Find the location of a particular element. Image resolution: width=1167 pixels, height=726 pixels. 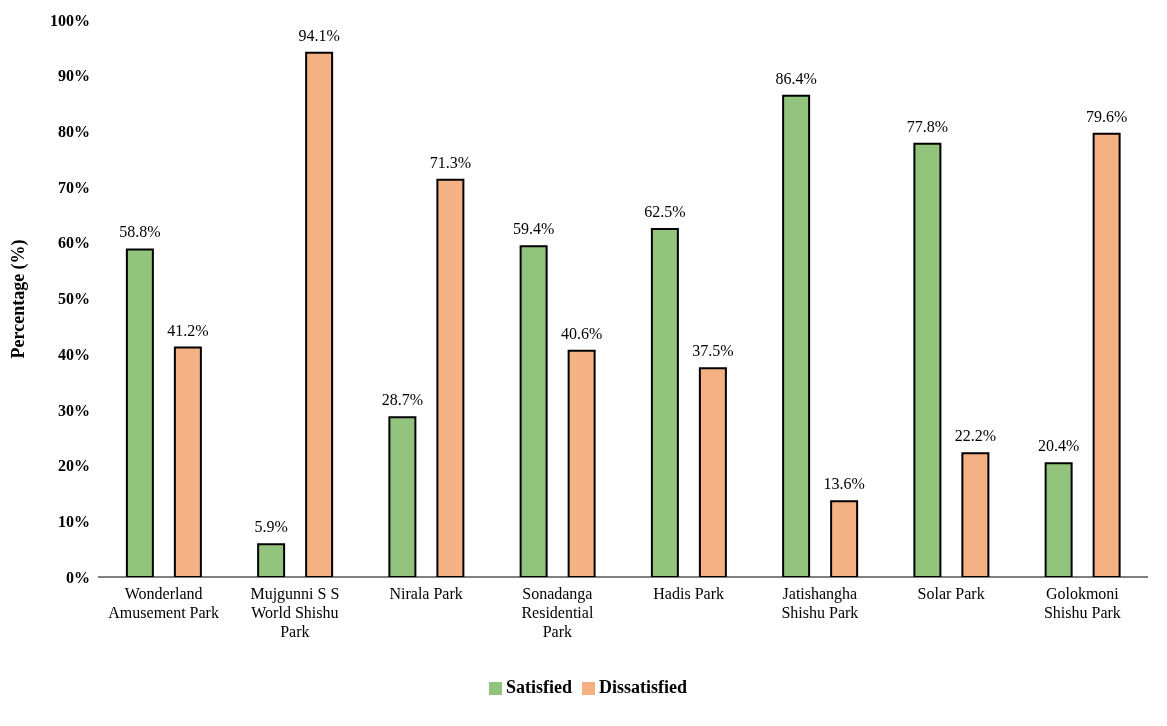

data-label: 41.2% is located at coordinates (188, 330).